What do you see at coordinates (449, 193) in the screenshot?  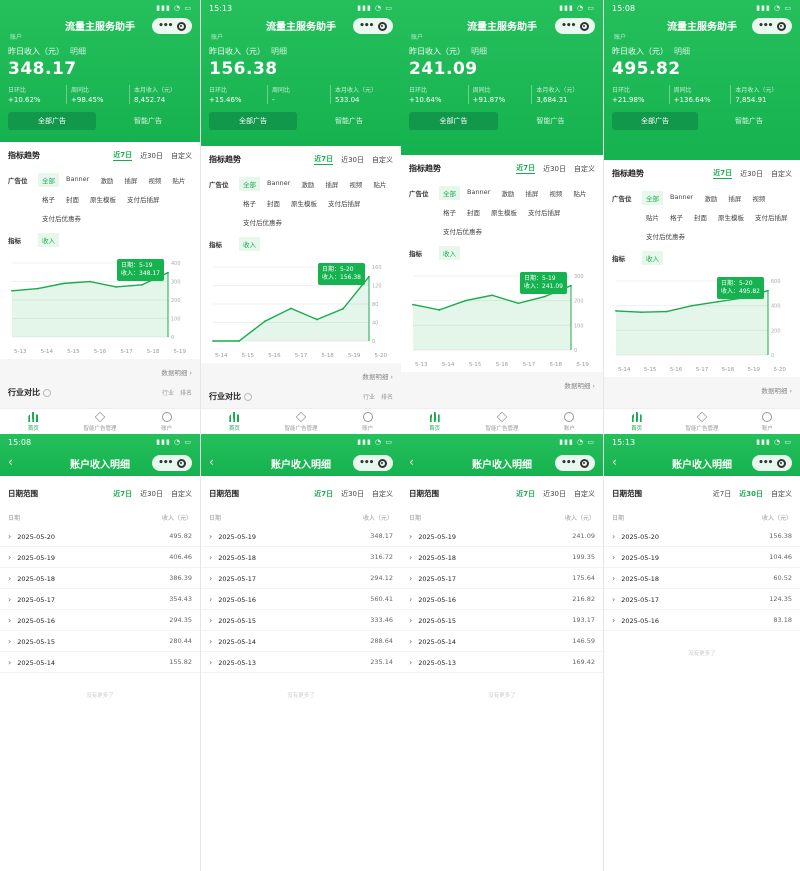 I see `chip-ad-position: 全部` at bounding box center [449, 193].